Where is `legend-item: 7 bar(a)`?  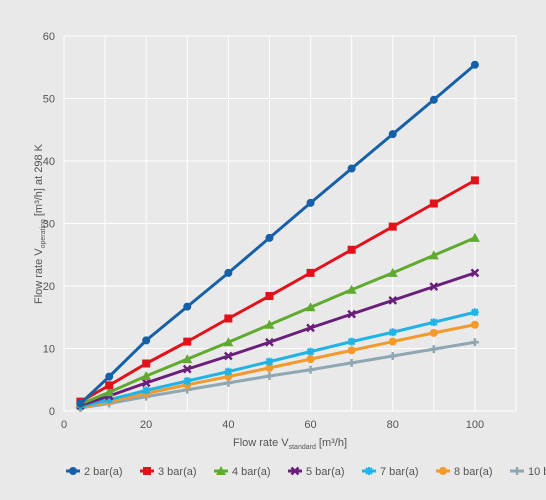 legend-item: 7 bar(a) is located at coordinates (390, 472).